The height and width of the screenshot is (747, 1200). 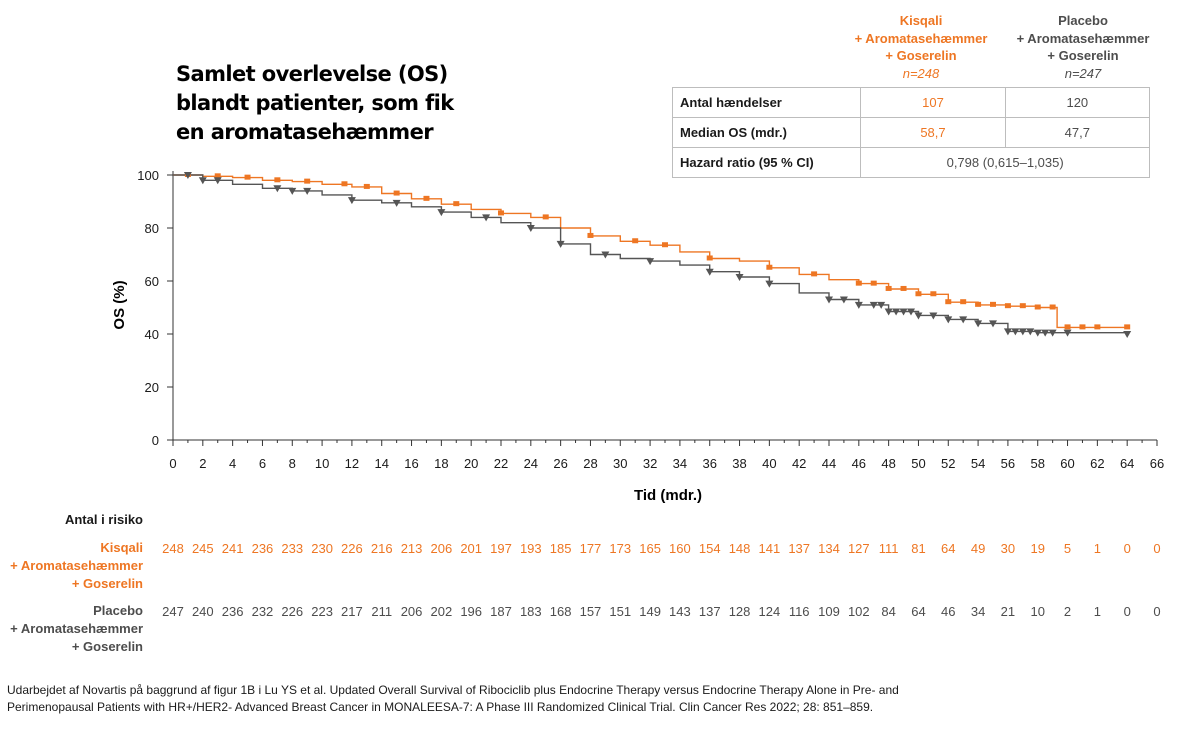 I want to click on risk-value-kisqali: 160, so click(x=680, y=548).